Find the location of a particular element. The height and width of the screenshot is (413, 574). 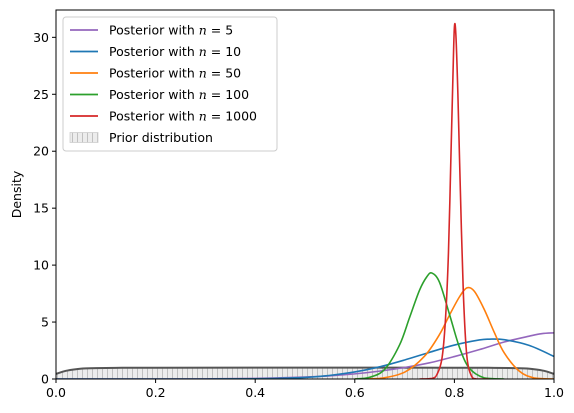

x-tick-label: 0.4 is located at coordinates (255, 392).